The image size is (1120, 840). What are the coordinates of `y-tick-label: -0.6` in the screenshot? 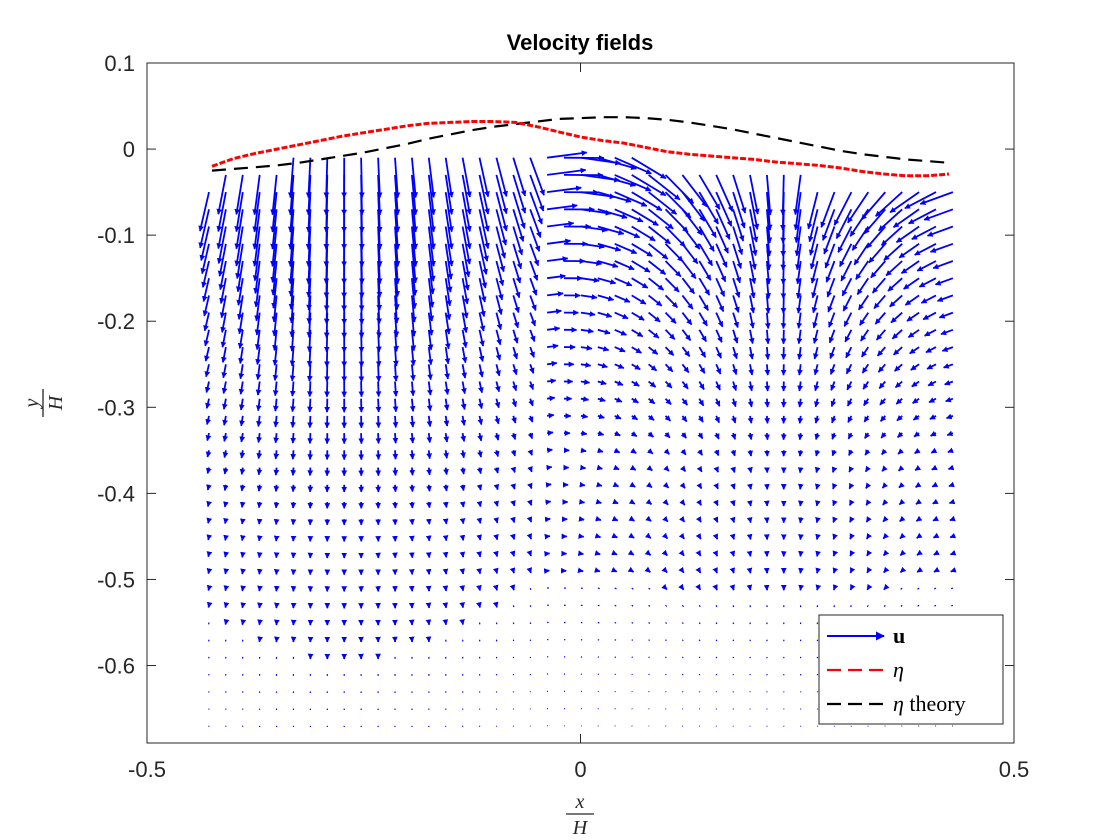 It's located at (116, 666).